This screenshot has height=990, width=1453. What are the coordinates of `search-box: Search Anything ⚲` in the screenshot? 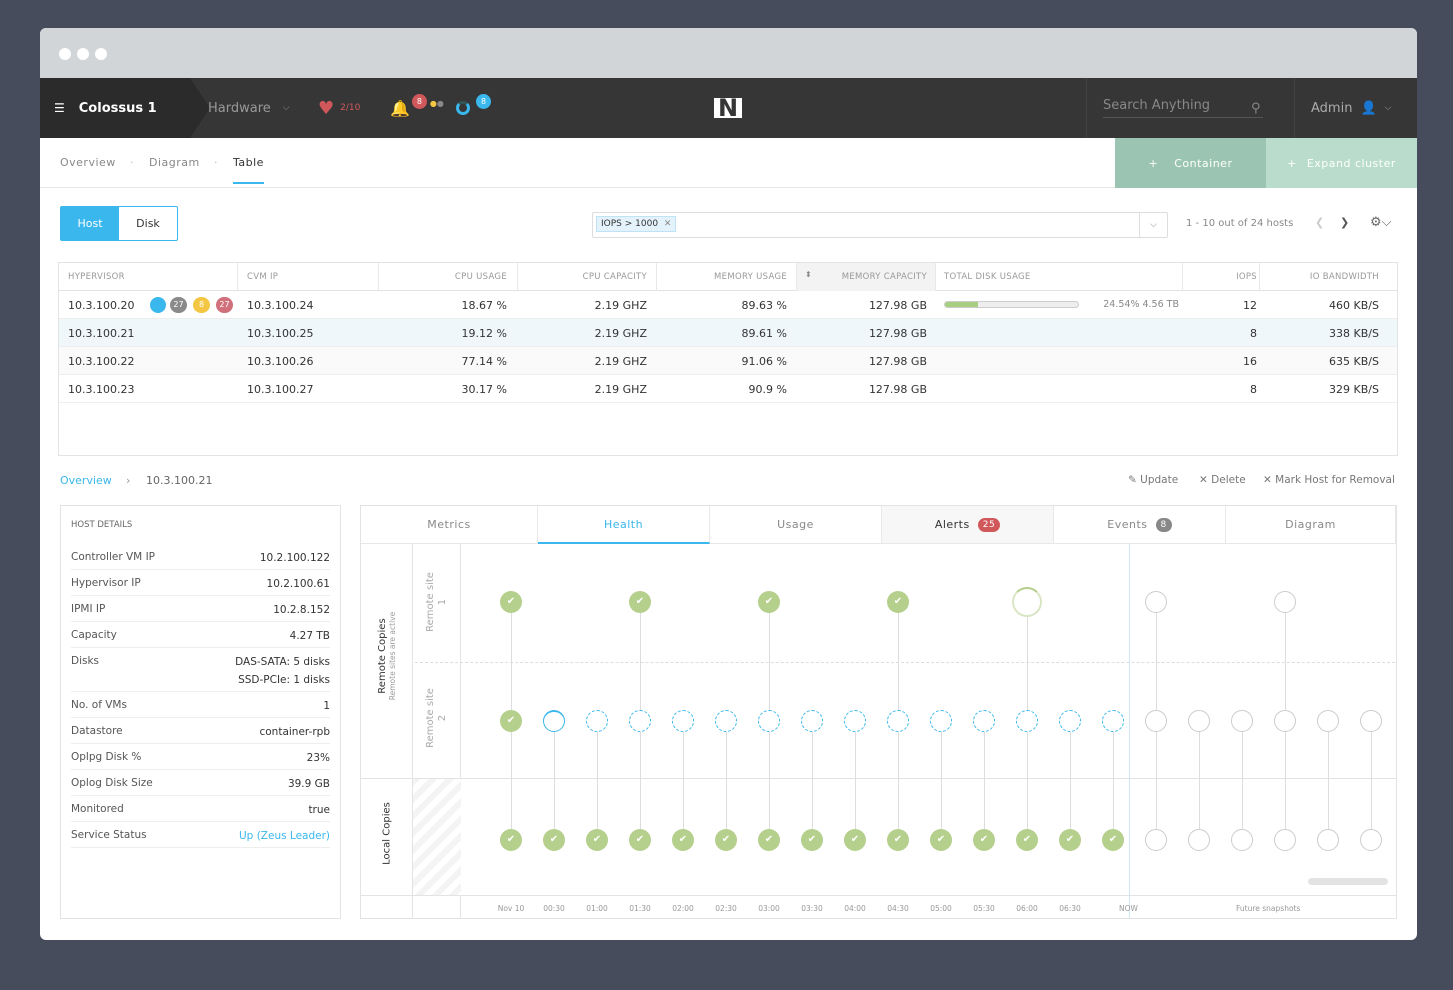 It's located at (1174, 108).